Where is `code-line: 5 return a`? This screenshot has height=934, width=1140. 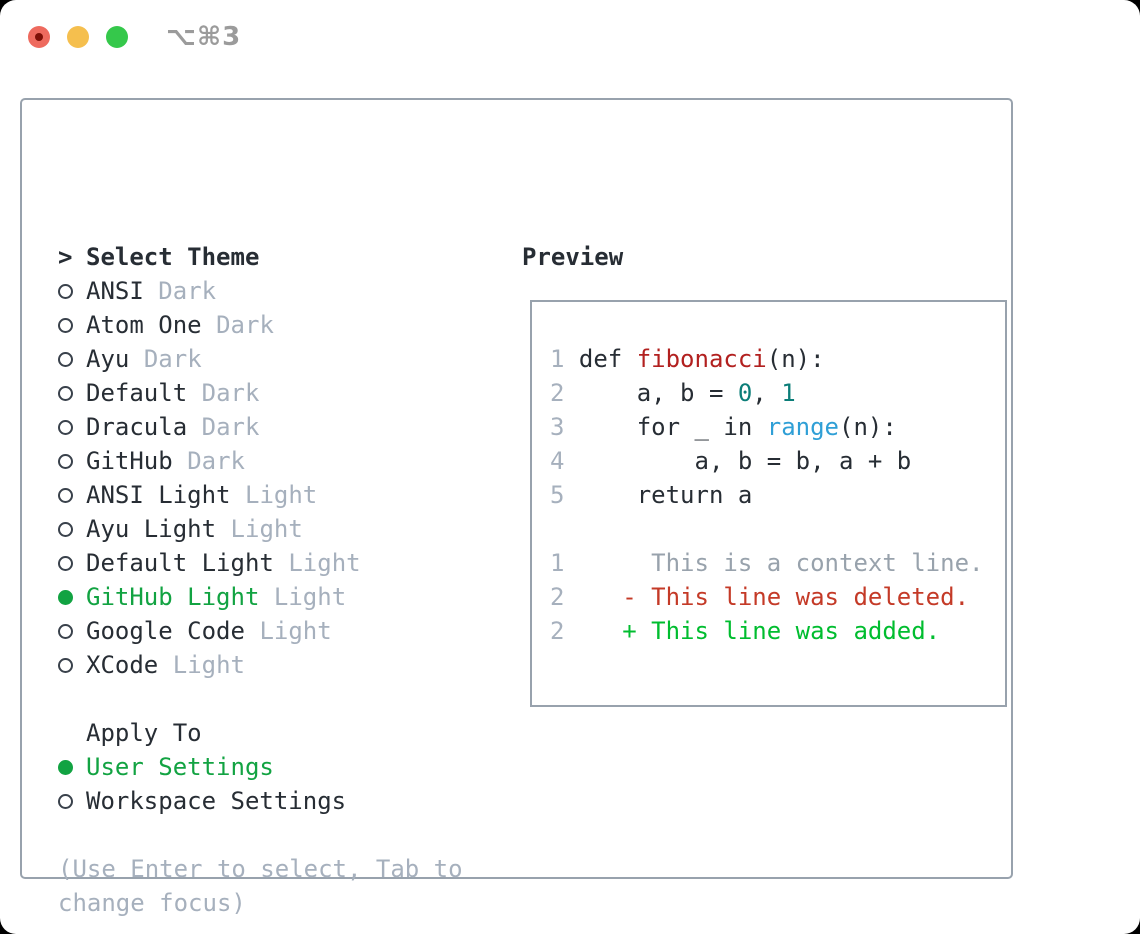 code-line: 5 return a is located at coordinates (651, 495).